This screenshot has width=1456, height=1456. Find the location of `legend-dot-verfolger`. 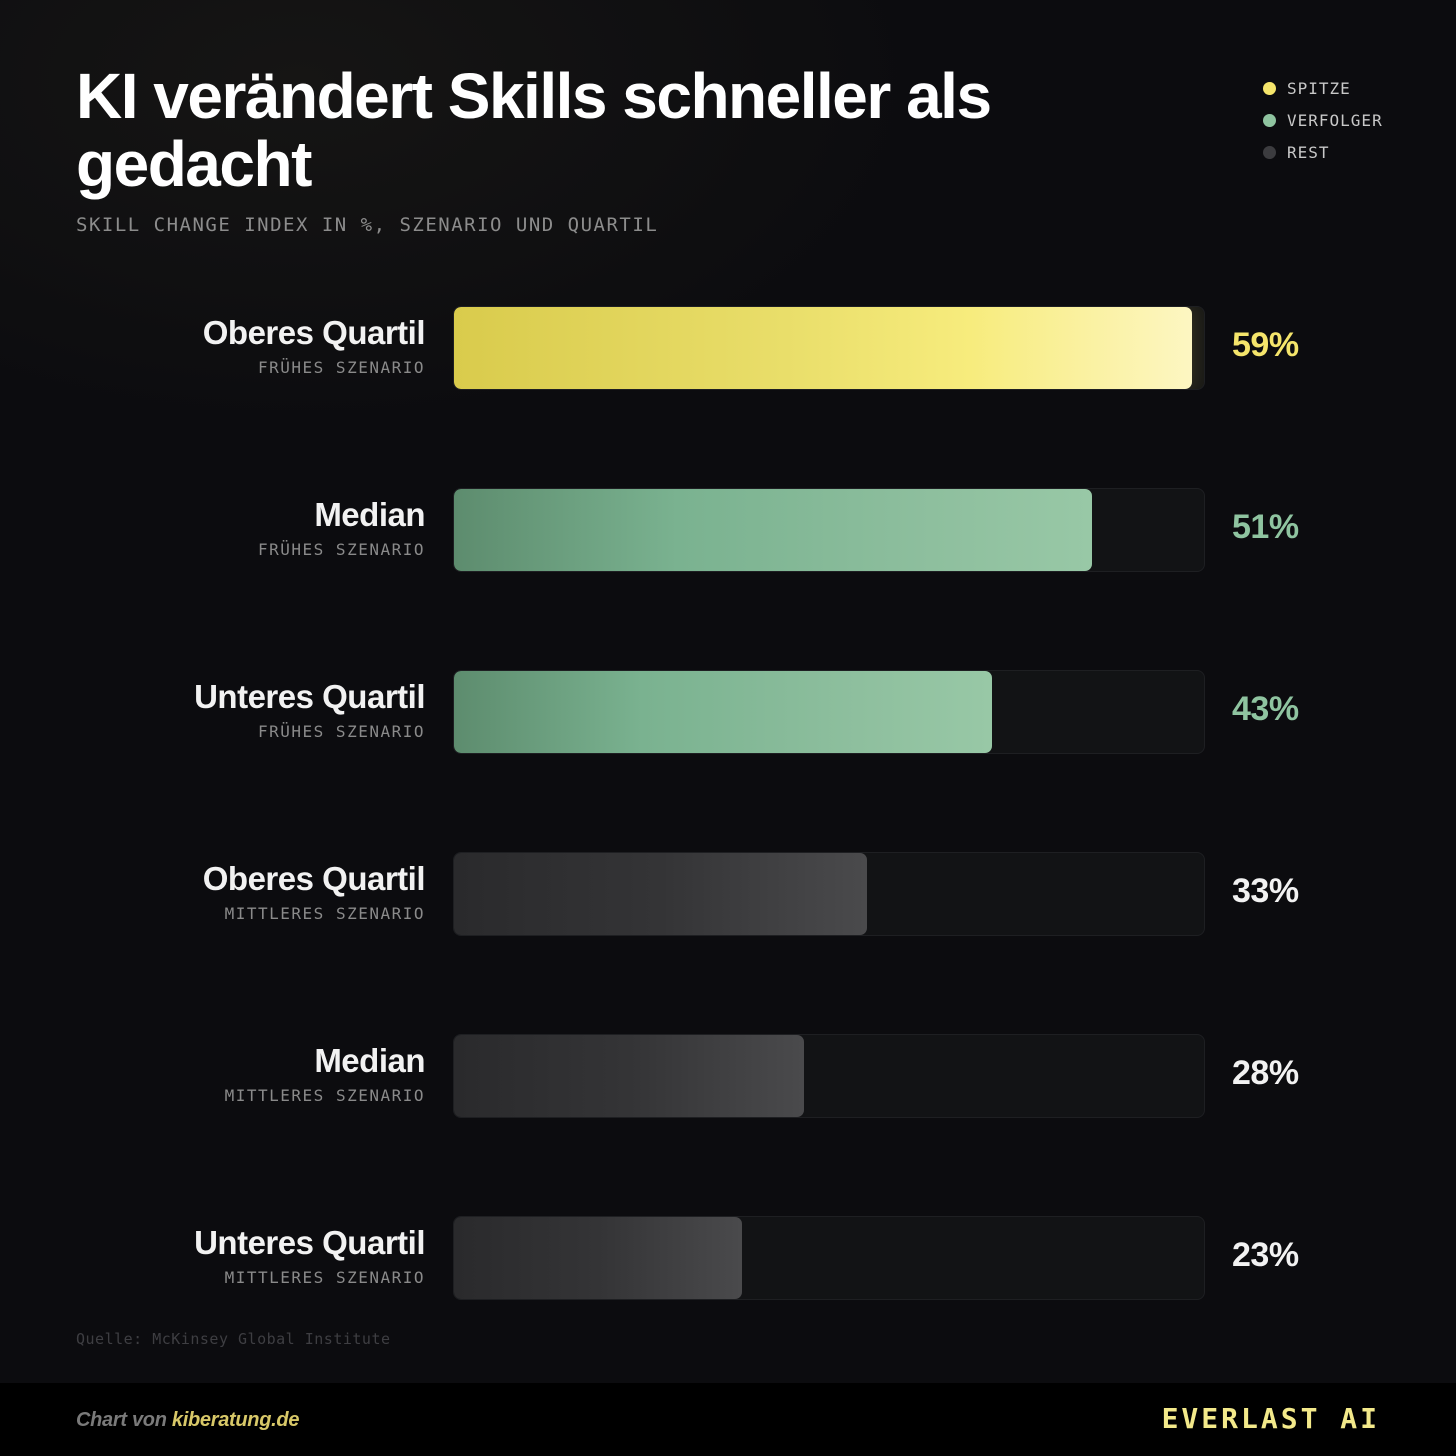

legend-dot-verfolger is located at coordinates (1269, 120).